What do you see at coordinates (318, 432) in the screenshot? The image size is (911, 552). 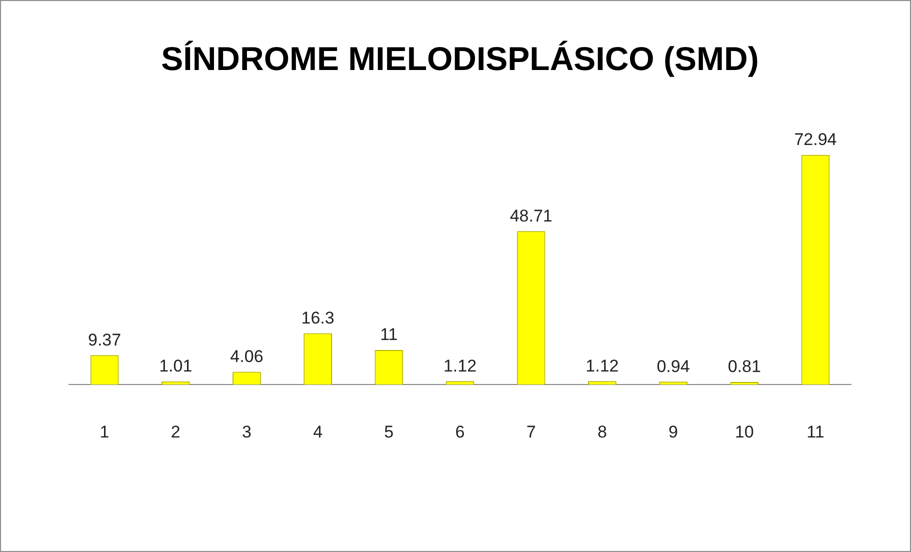 I see `x-tick-label: 4` at bounding box center [318, 432].